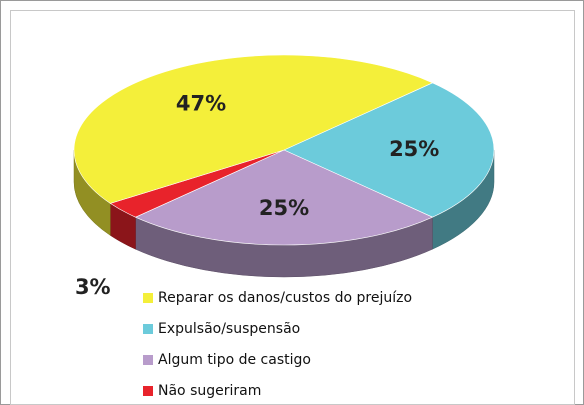  Describe the element at coordinates (93, 287) in the screenshot. I see `data-label: 3%` at that location.